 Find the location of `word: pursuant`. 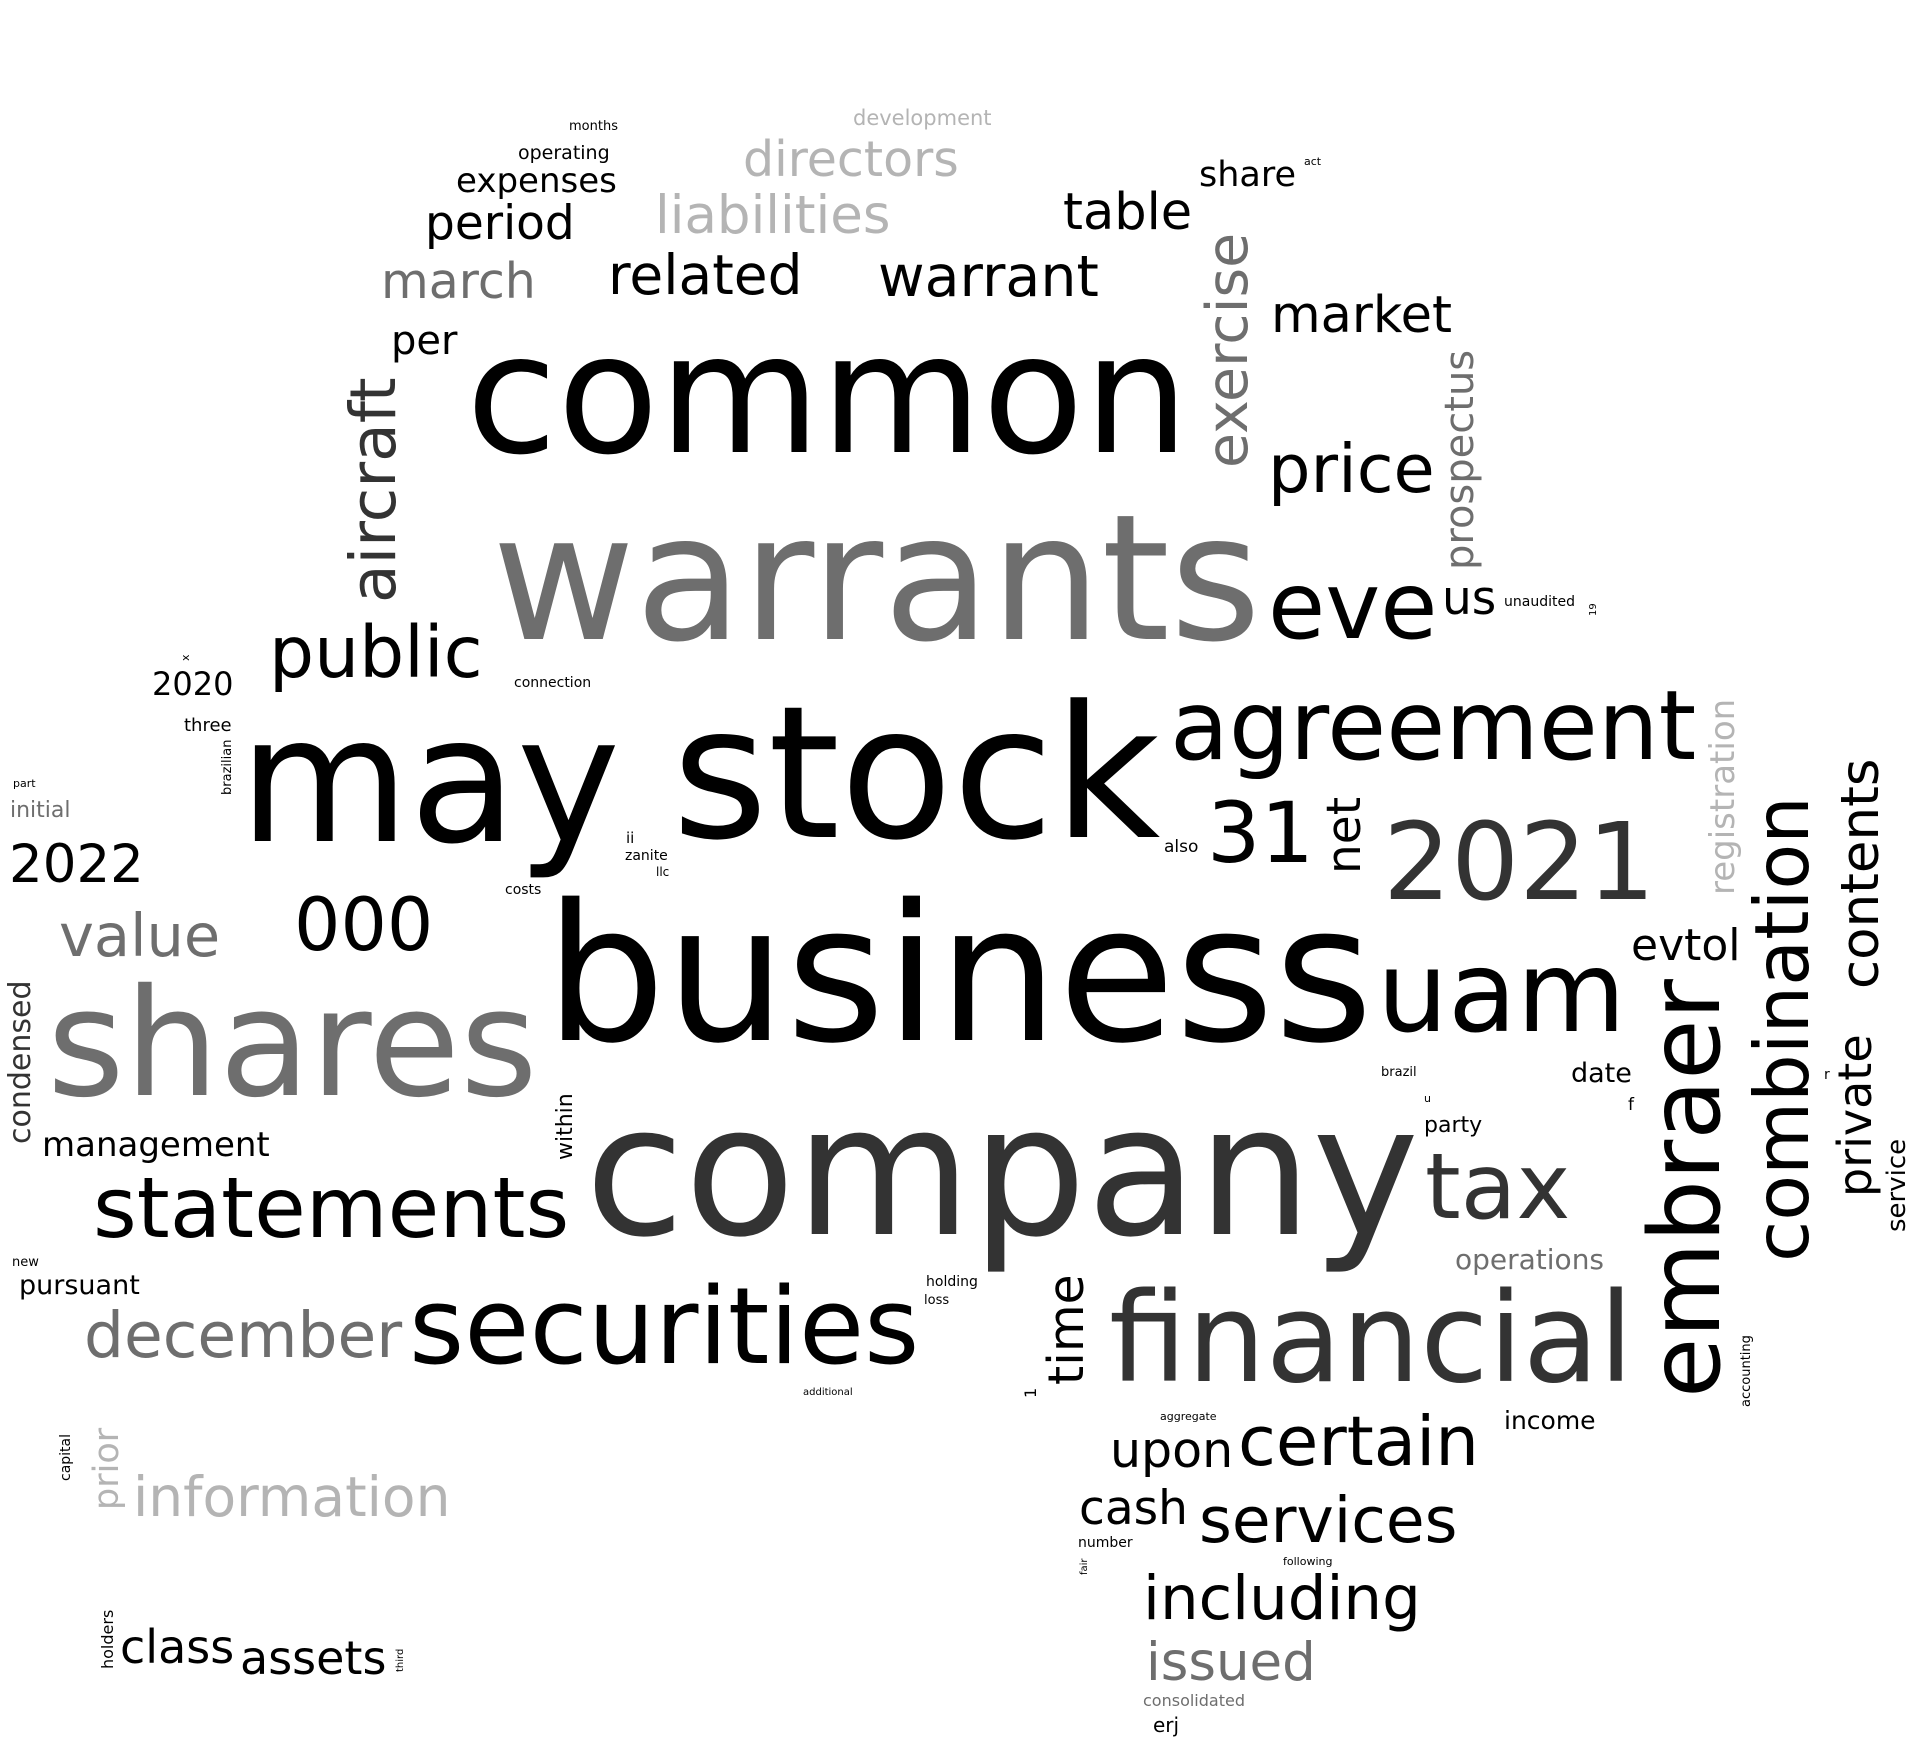

word: pursuant is located at coordinates (79, 1285).